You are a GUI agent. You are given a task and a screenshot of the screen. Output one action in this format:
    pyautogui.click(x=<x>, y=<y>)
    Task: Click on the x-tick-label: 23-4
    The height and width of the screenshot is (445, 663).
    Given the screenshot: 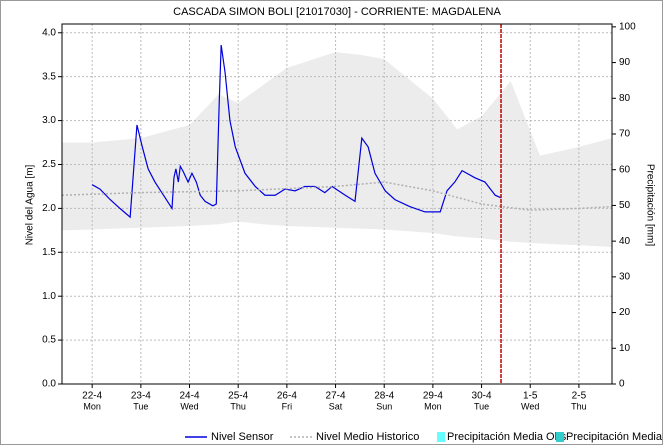 What is the action you would take?
    pyautogui.click(x=141, y=396)
    